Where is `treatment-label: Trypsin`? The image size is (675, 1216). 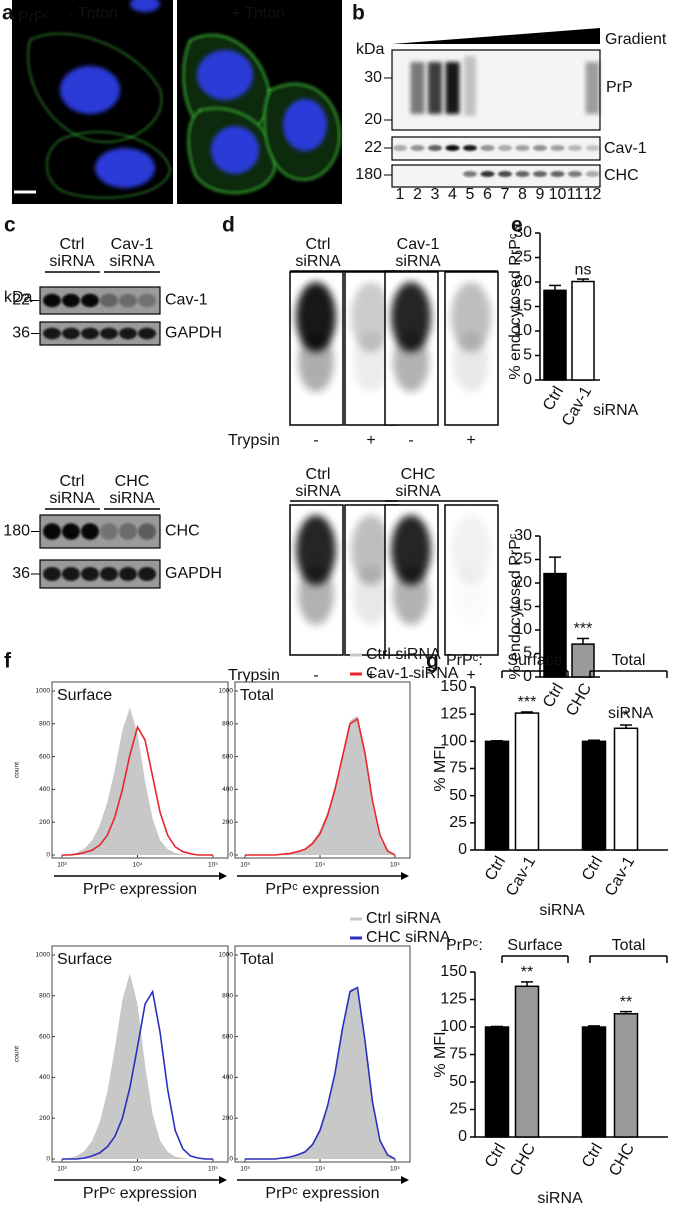 treatment-label: Trypsin is located at coordinates (254, 675).